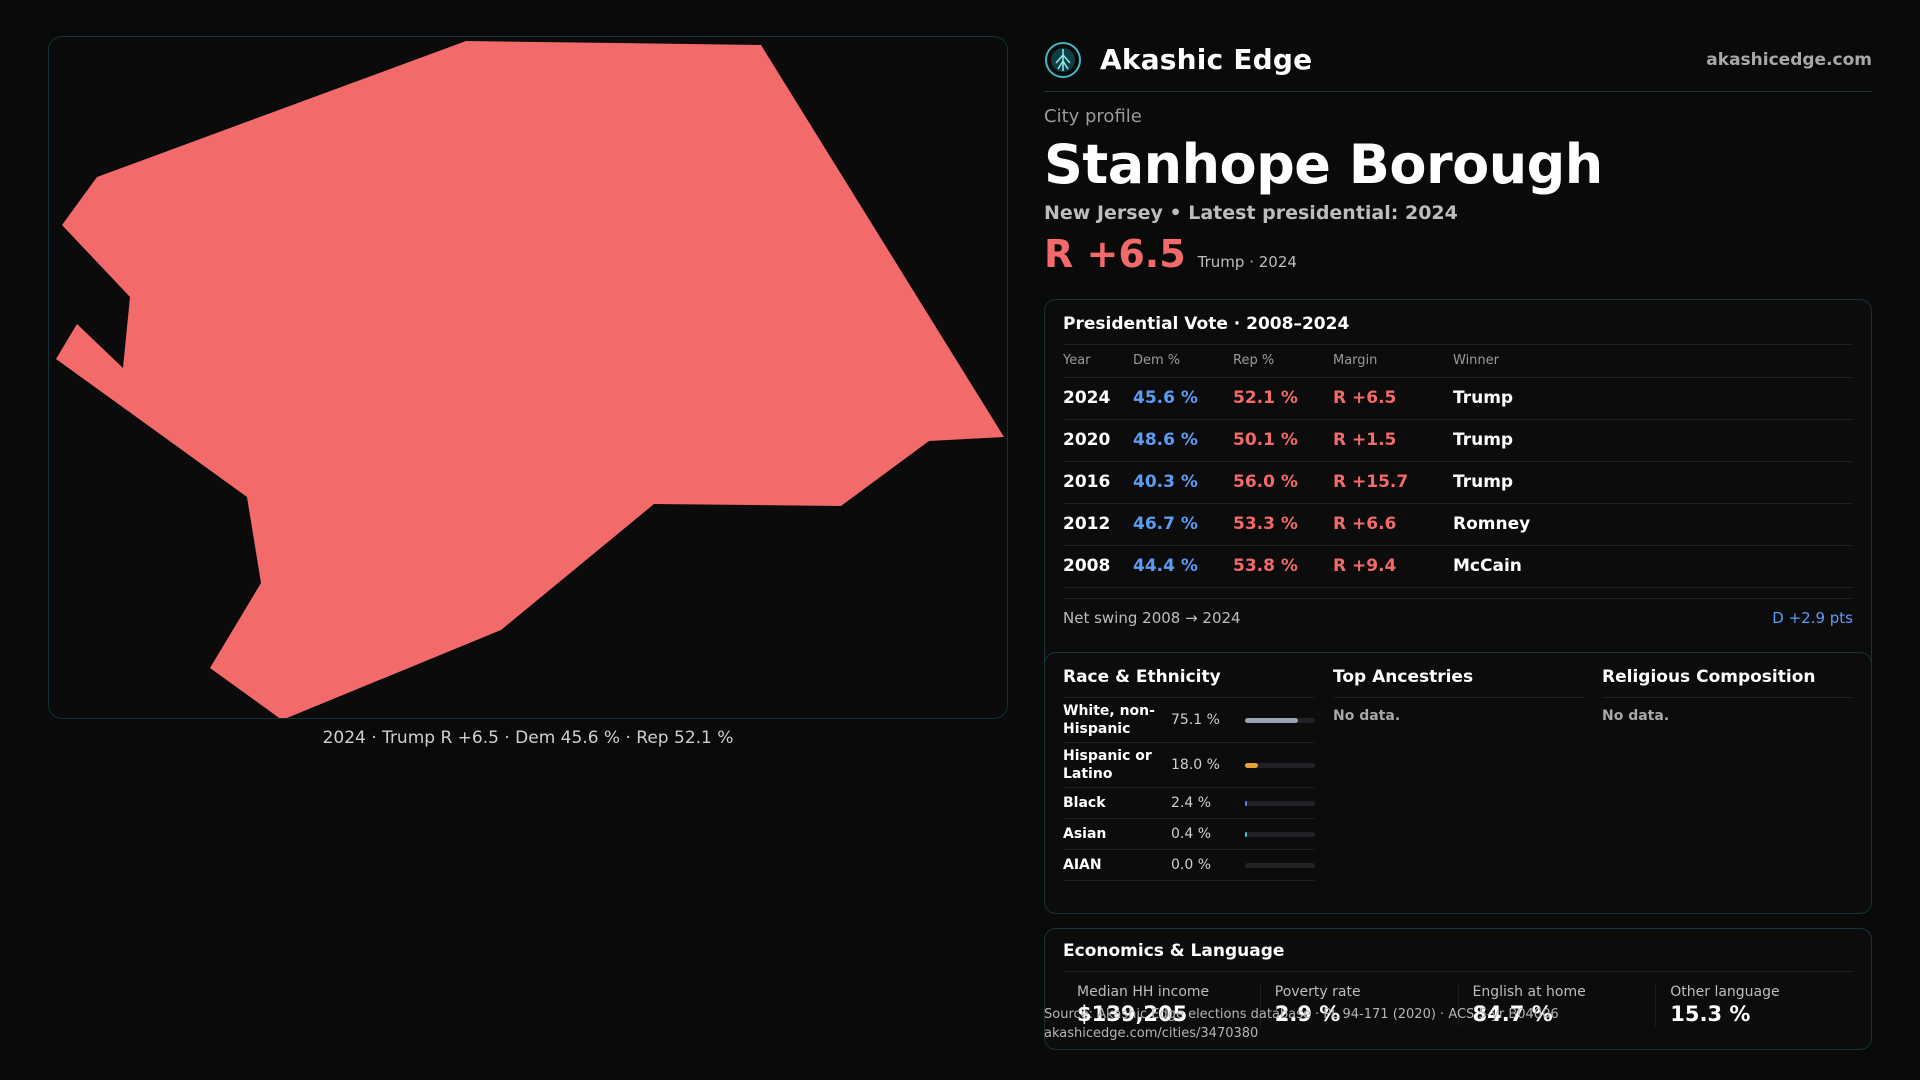 This screenshot has width=1920, height=1080. What do you see at coordinates (1653, 566) in the screenshot?
I see `cell-winner: McCain` at bounding box center [1653, 566].